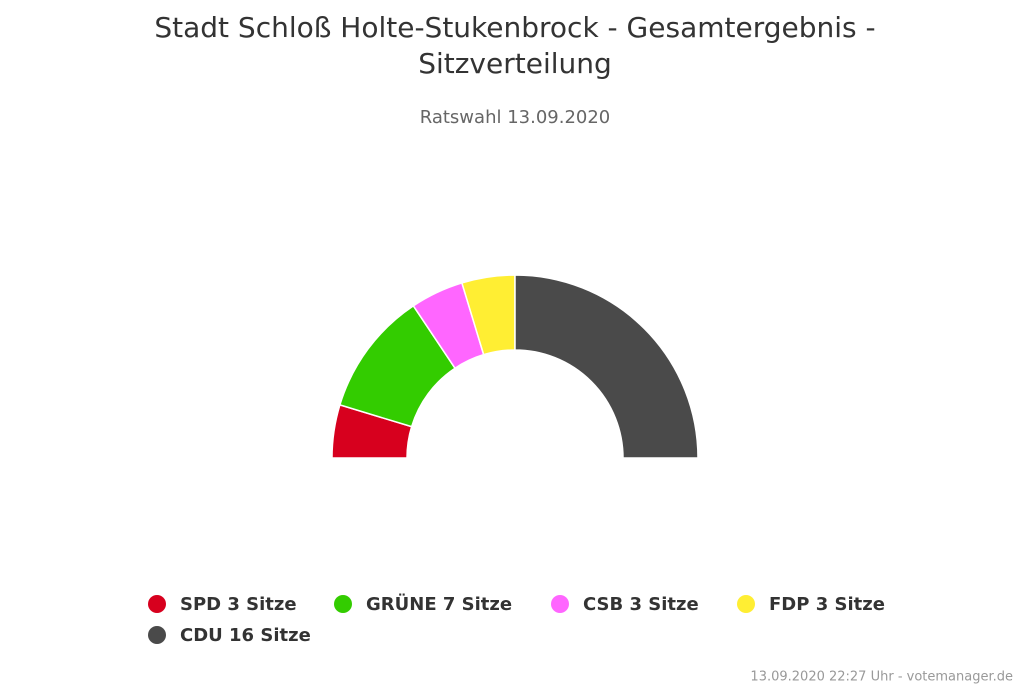  What do you see at coordinates (641, 604) in the screenshot?
I see `legend-label: CSB 3 Sitze` at bounding box center [641, 604].